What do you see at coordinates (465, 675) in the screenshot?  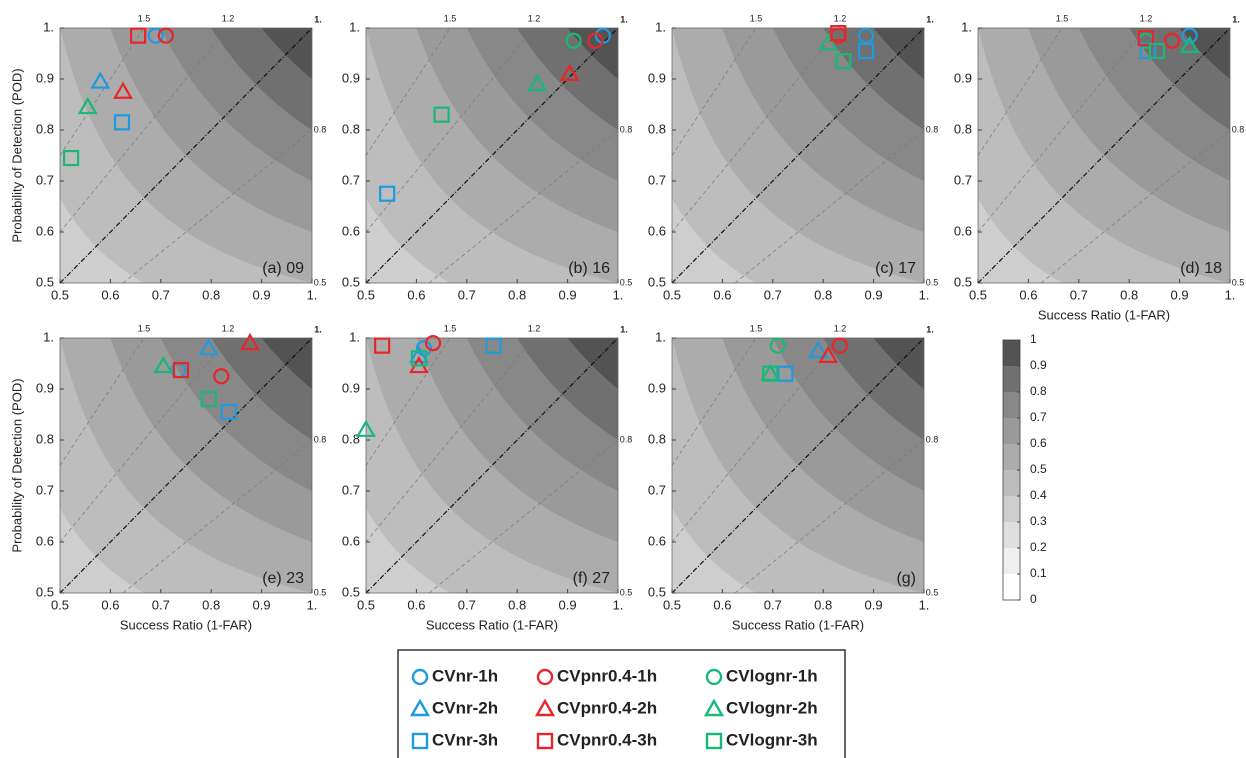 I see `legend-label: CVnr-1h` at bounding box center [465, 675].